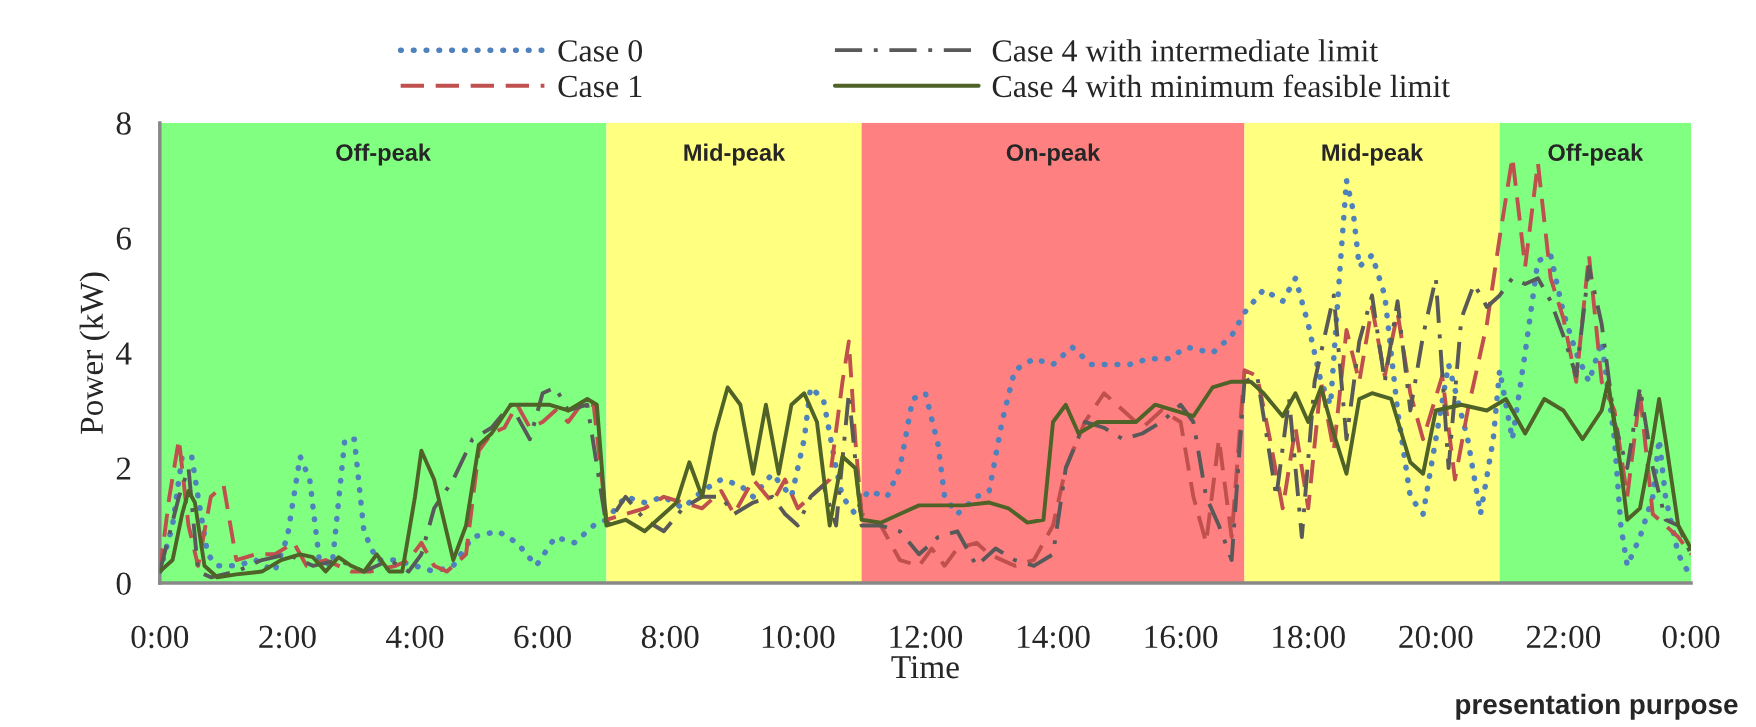 The height and width of the screenshot is (727, 1756). I want to click on x-tick-label: 8:00, so click(670, 637).